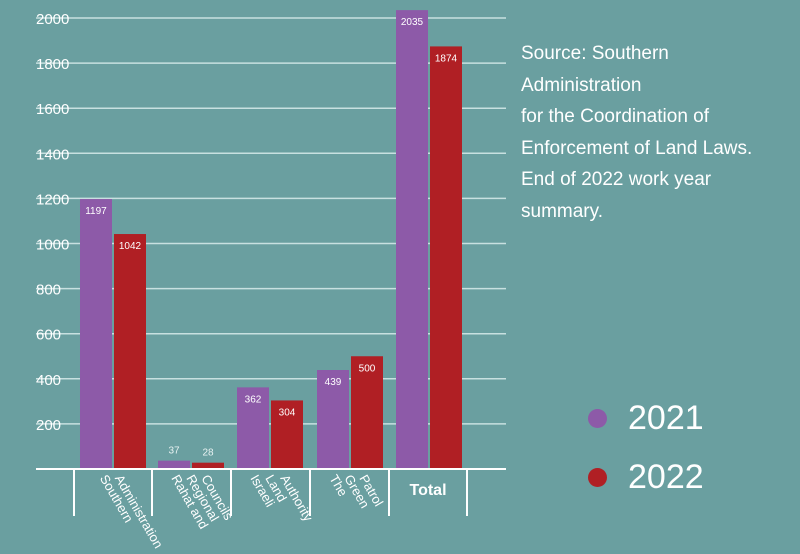 This screenshot has height=554, width=800. I want to click on y-tick-label: 1600, so click(52, 109).